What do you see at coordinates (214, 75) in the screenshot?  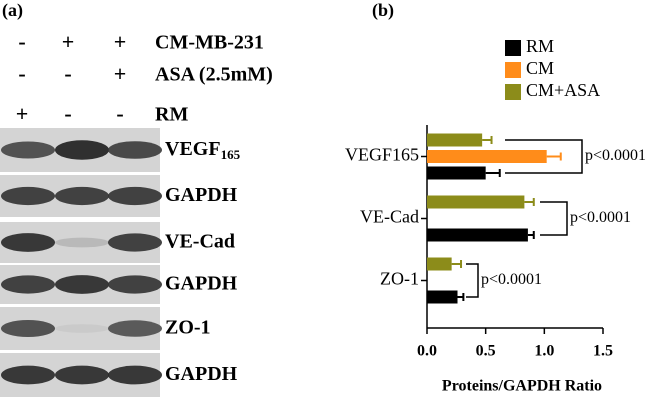 I see `condition-label: ASA (2.5mM)` at bounding box center [214, 75].